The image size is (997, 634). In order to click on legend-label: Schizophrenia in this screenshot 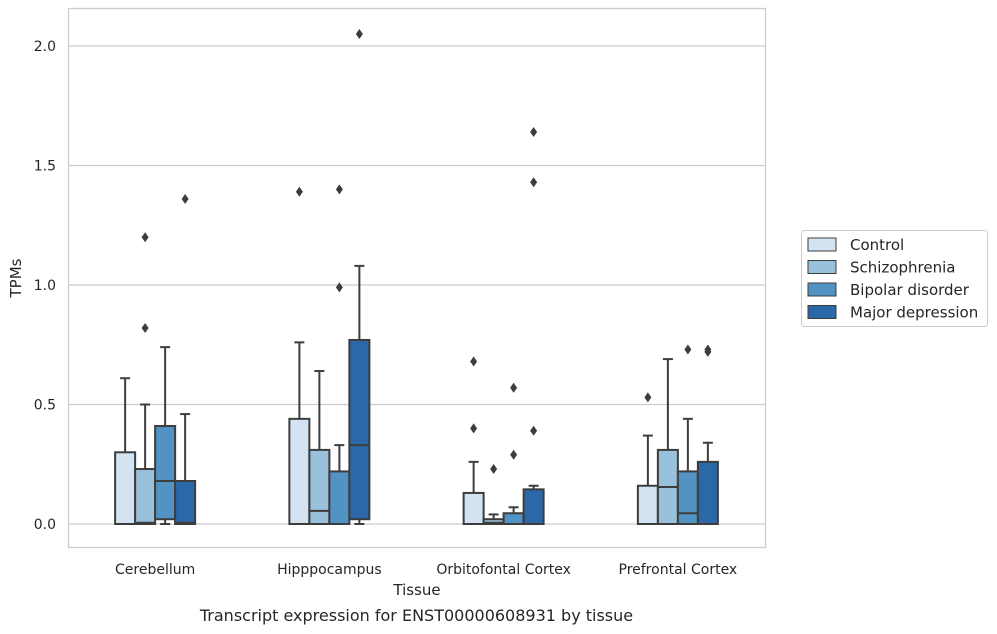, I will do `click(902, 268)`.